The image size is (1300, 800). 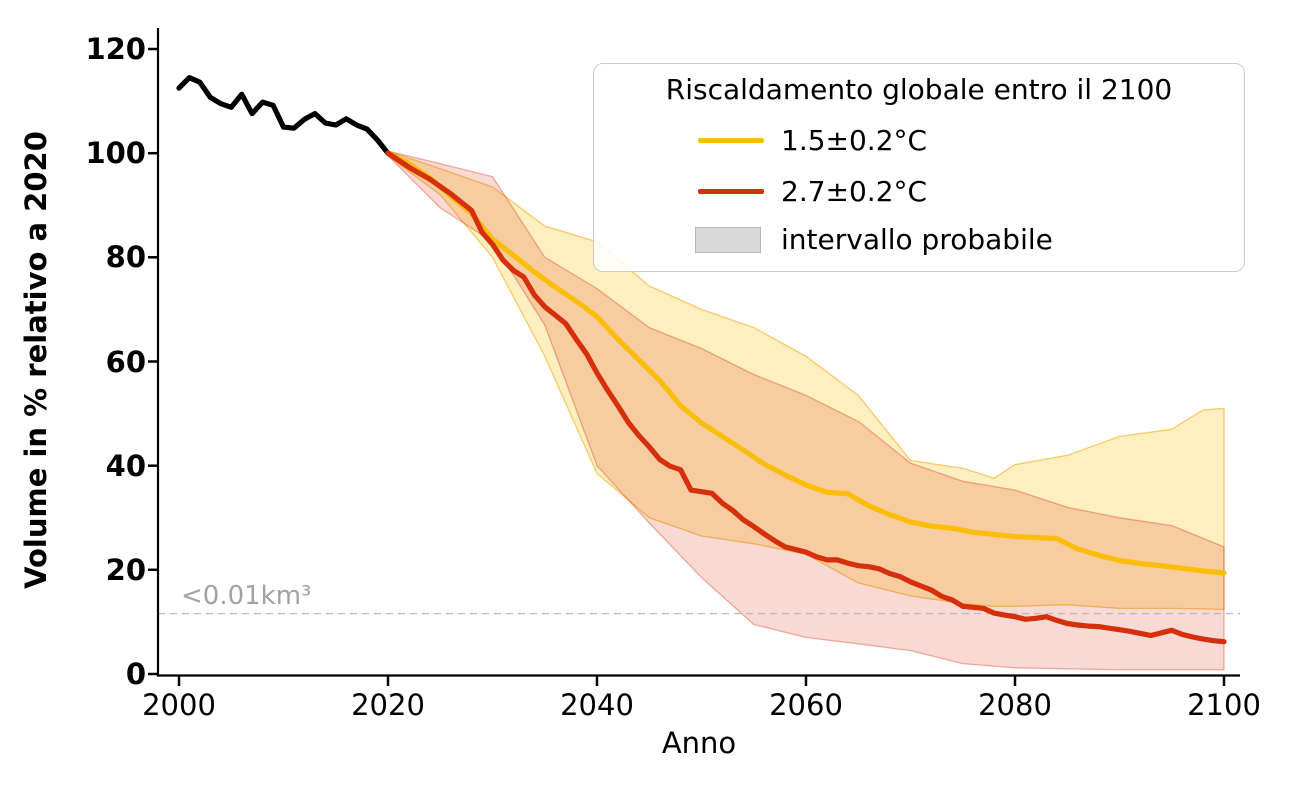 I want to click on y-tick-label: 100, so click(x=115, y=153).